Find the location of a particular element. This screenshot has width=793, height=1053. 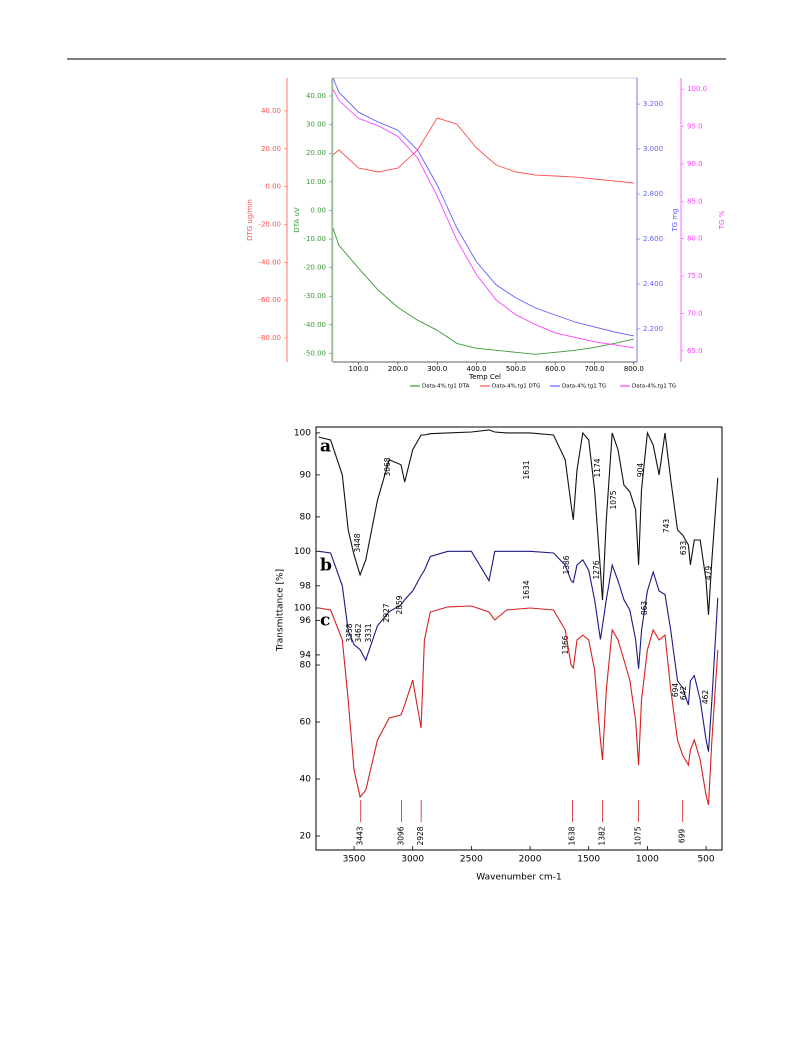

y-tick-label: 30.00 is located at coordinates (316, 125).